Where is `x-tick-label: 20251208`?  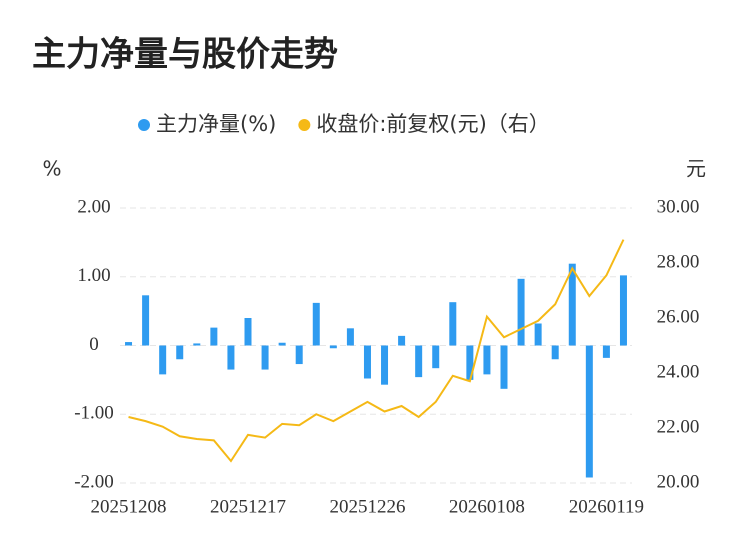 x-tick-label: 20251208 is located at coordinates (129, 506).